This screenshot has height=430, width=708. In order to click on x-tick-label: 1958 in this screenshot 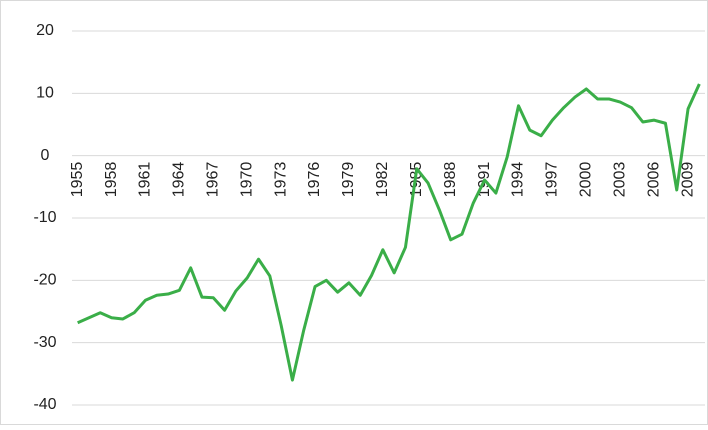, I will do `click(111, 180)`.